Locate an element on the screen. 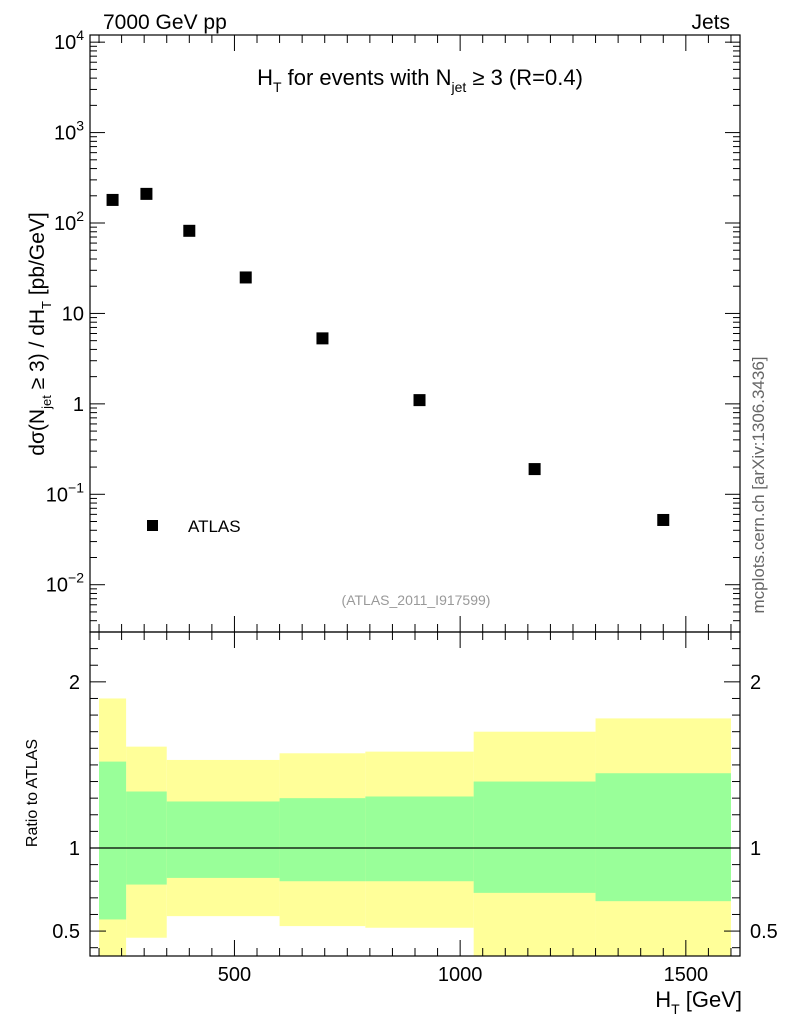 The width and height of the screenshot is (786, 1024). main-y-tick-label: 10 is located at coordinates (73, 314).